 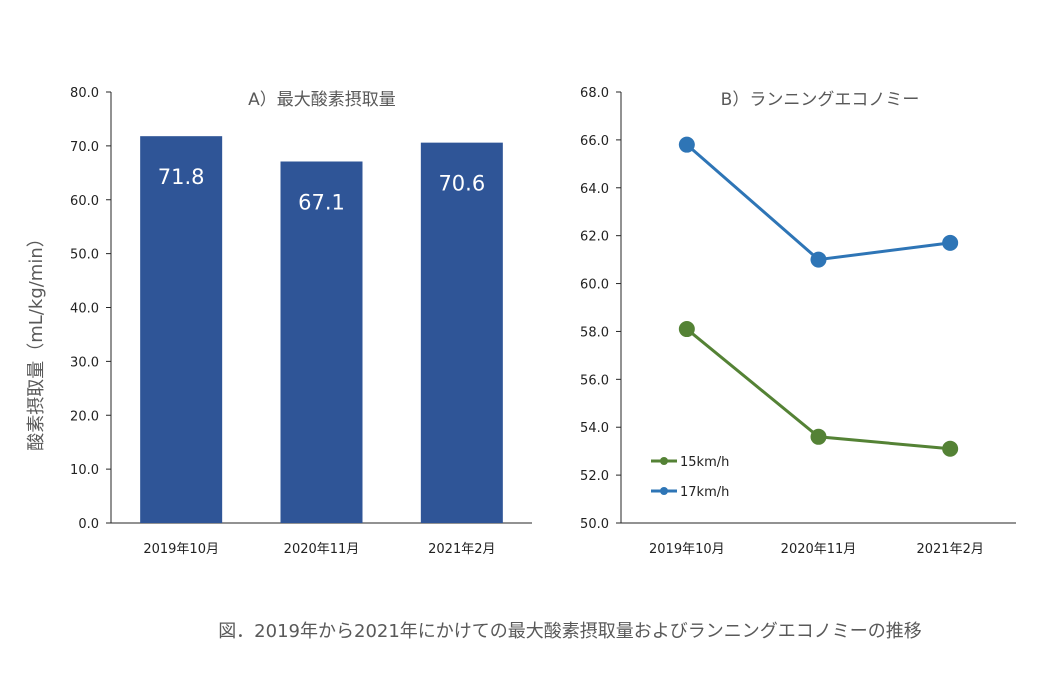 What do you see at coordinates (36, 339) in the screenshot?
I see `chart-a-y-axis-label: 酸素摂取量（mL/kg/min）` at bounding box center [36, 339].